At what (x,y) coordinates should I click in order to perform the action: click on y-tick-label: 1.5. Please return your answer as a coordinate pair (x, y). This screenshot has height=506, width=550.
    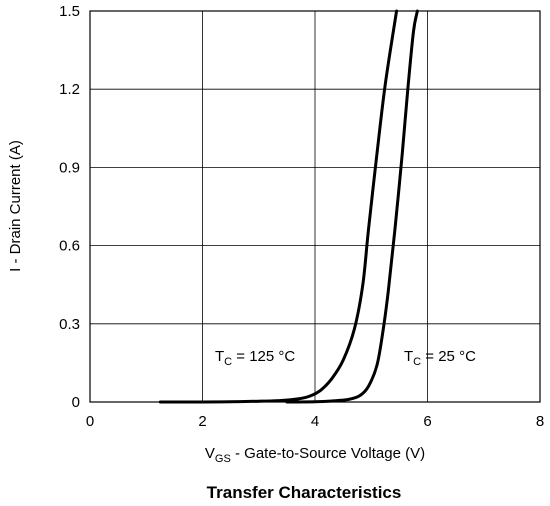
    Looking at the image, I should click on (69, 11).